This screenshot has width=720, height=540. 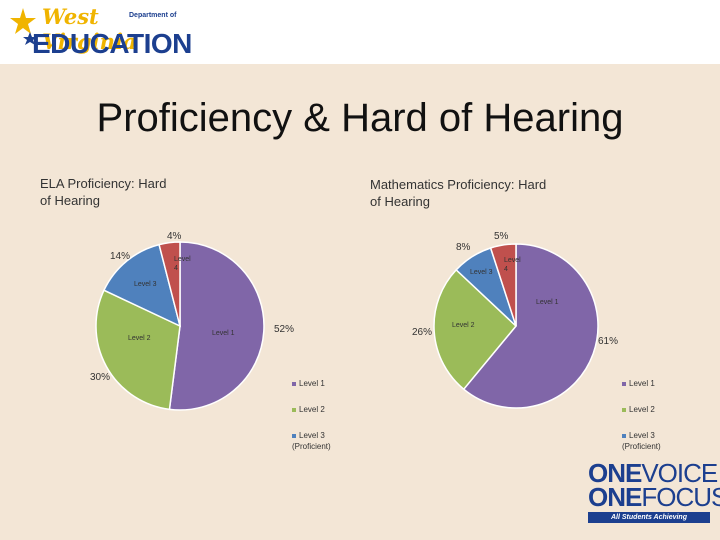 What do you see at coordinates (311, 441) in the screenshot?
I see `ela-legend-label-level3: Level 3 (Proficient)` at bounding box center [311, 441].